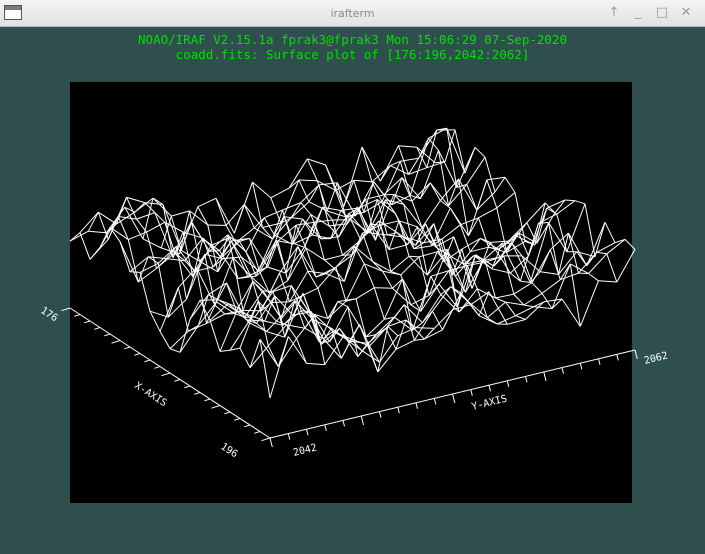  I want to click on maximize-button: □, so click(662, 12).